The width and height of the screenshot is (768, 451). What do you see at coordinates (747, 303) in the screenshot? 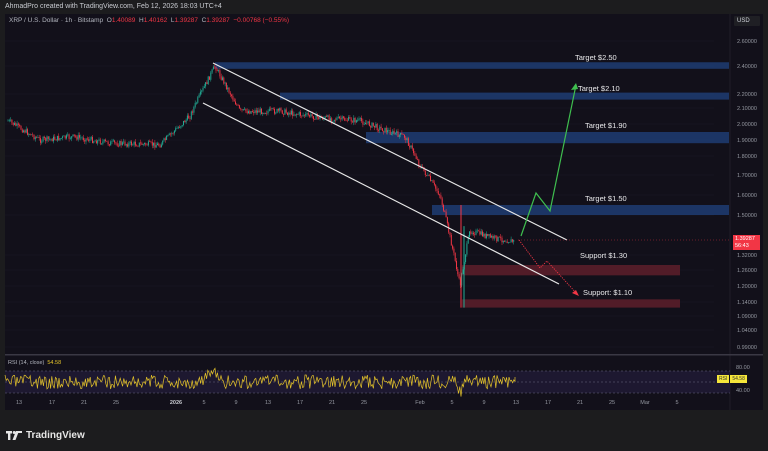
I see `y-axis-tick: 1.14000` at bounding box center [747, 303].